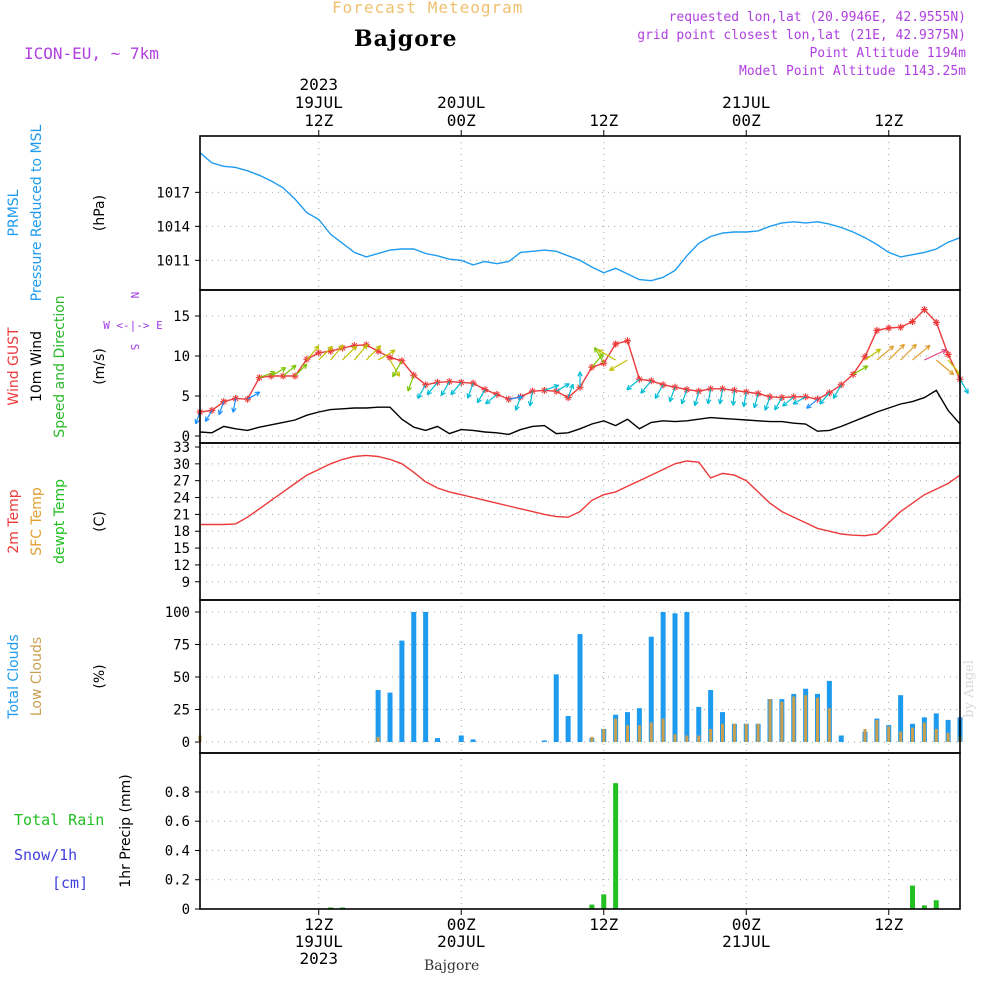 This screenshot has width=1000, height=1000. Describe the element at coordinates (37, 676) in the screenshot. I see `axis-label: Low Clouds` at that location.